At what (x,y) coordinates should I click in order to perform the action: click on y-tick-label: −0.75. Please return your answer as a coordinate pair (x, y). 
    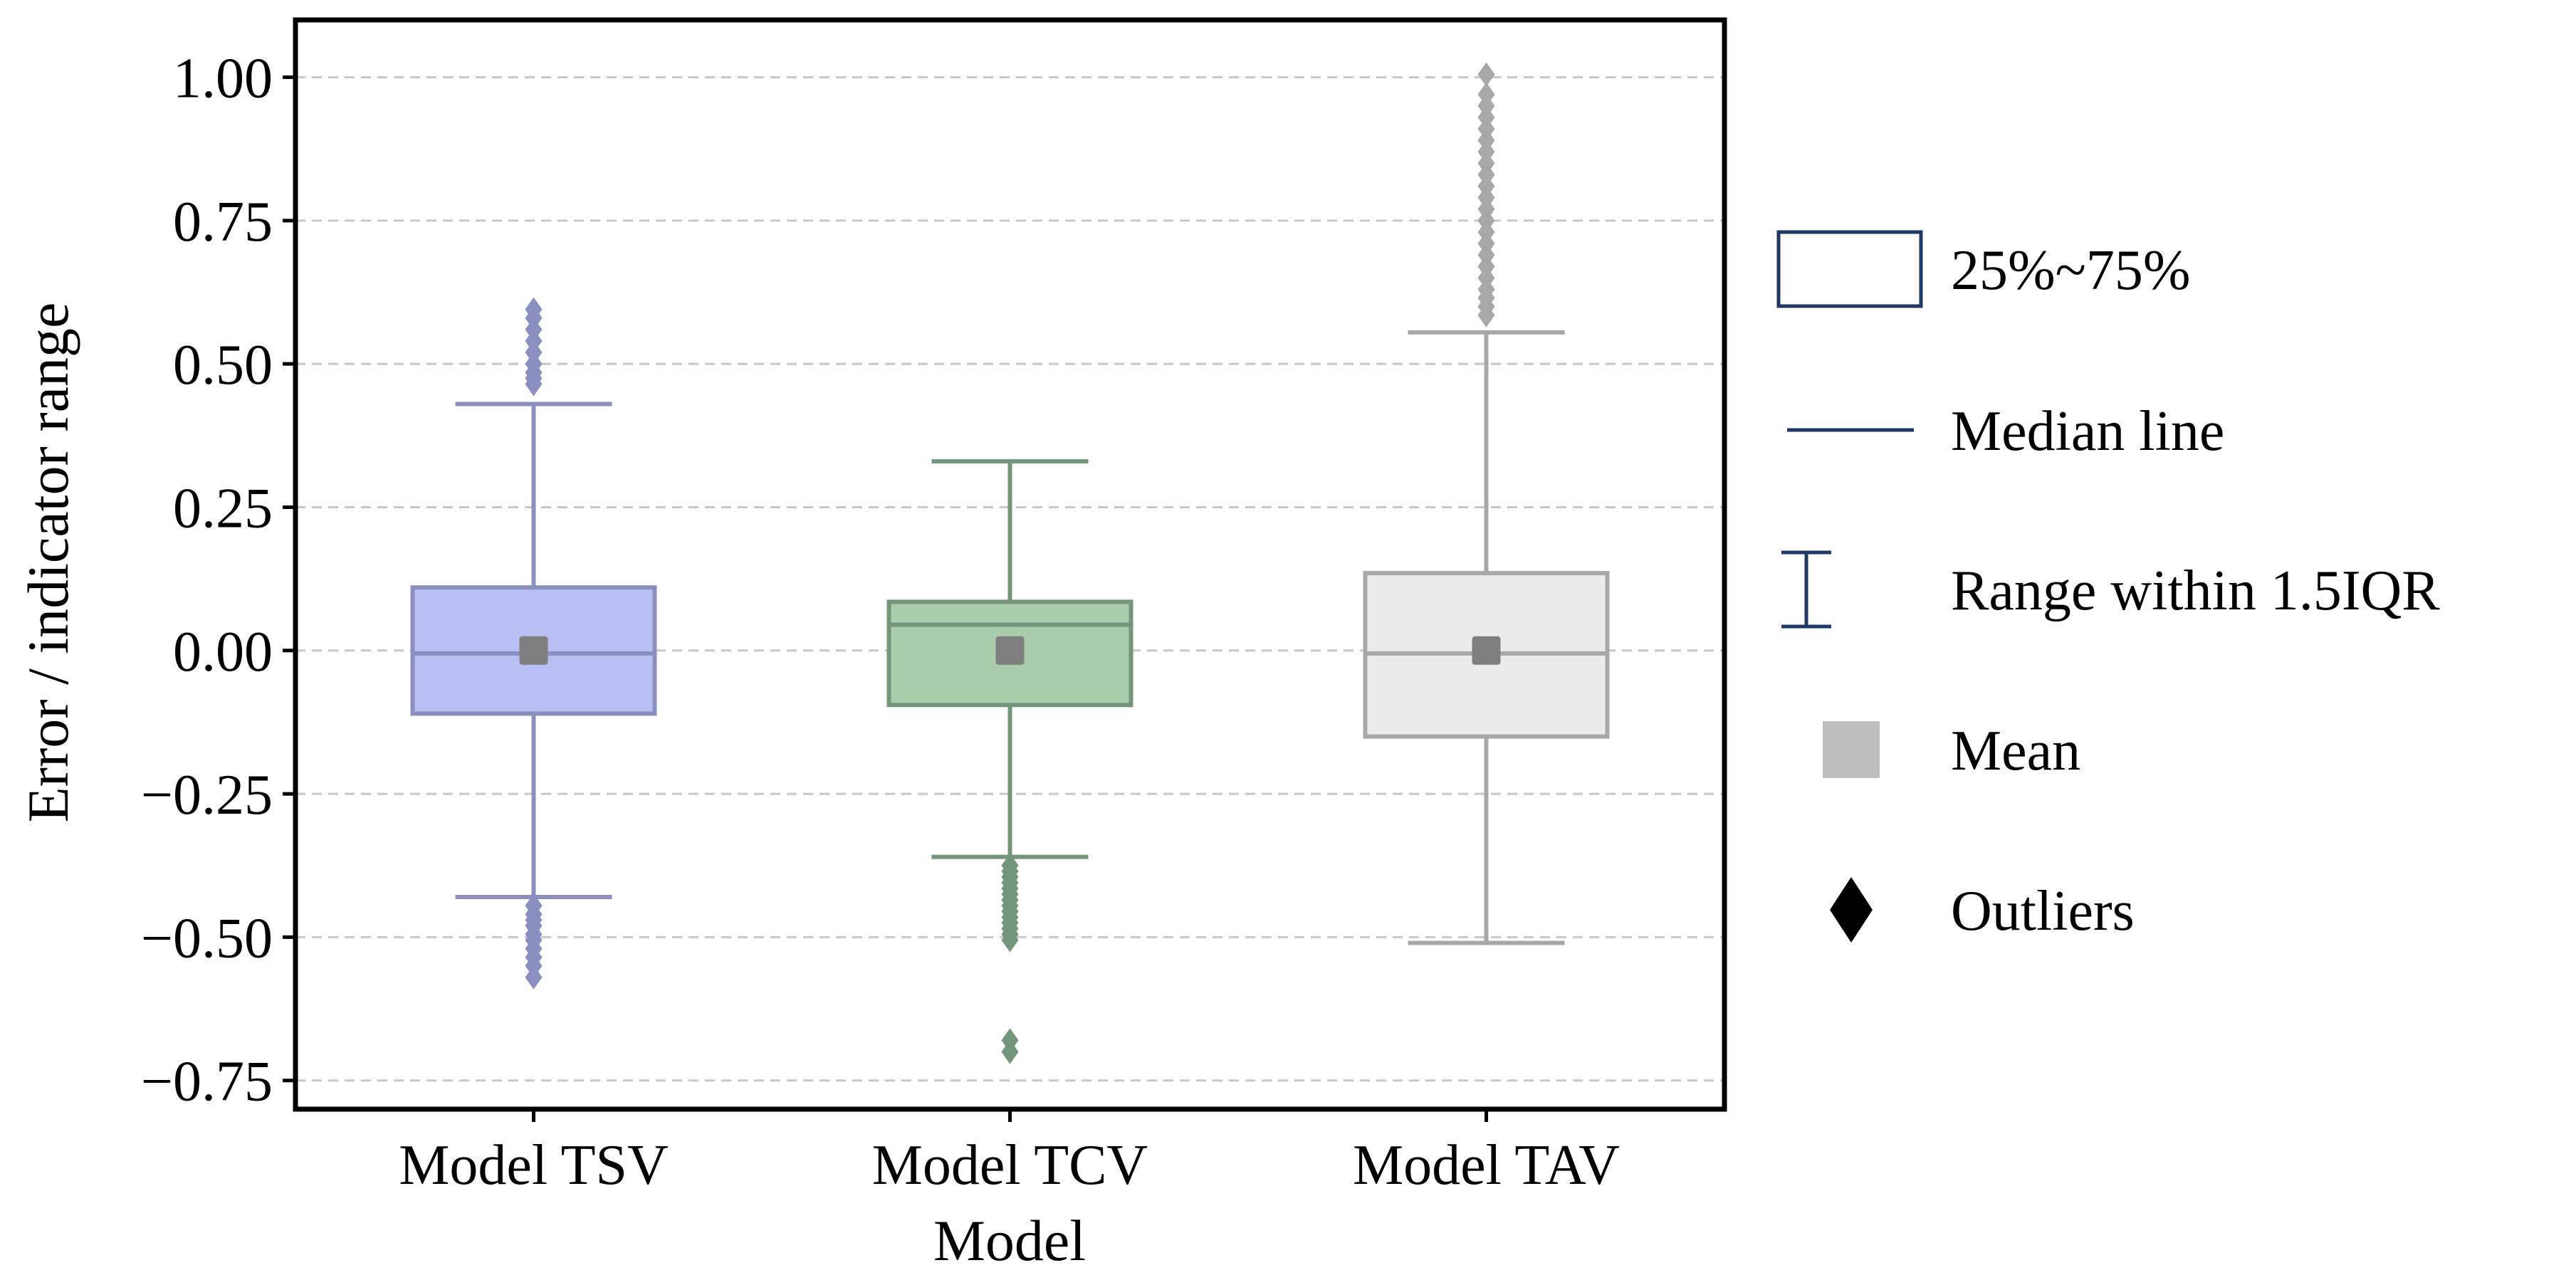
    Looking at the image, I should click on (207, 1082).